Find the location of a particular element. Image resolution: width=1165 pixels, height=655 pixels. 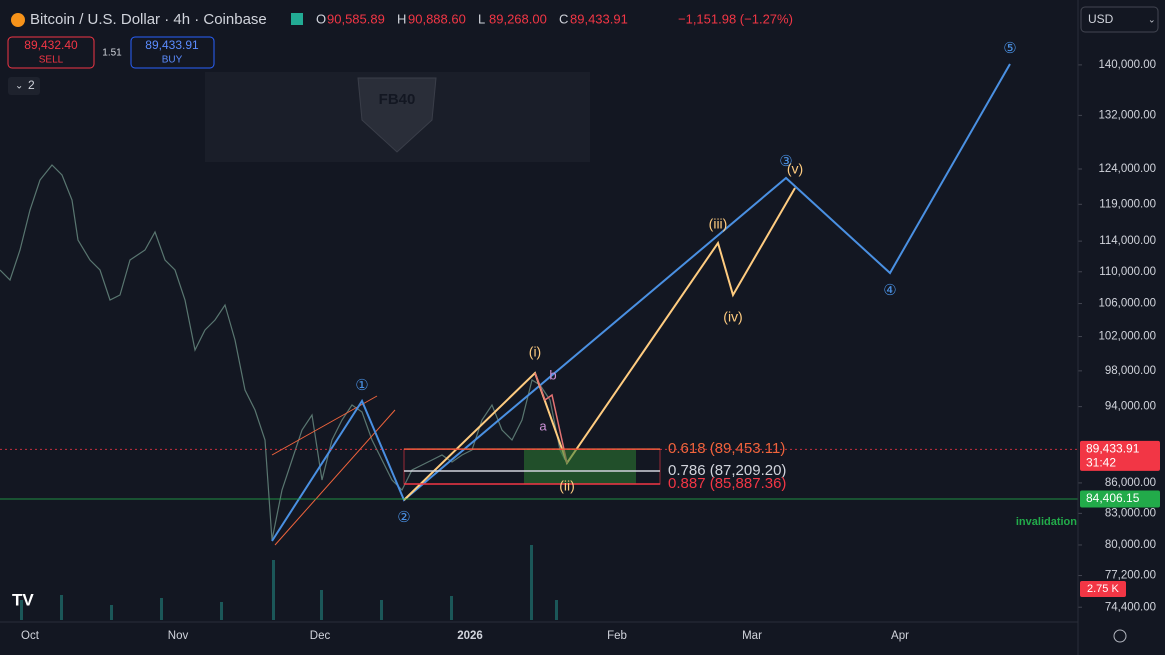

correction-wave is located at coordinates (551, 418).